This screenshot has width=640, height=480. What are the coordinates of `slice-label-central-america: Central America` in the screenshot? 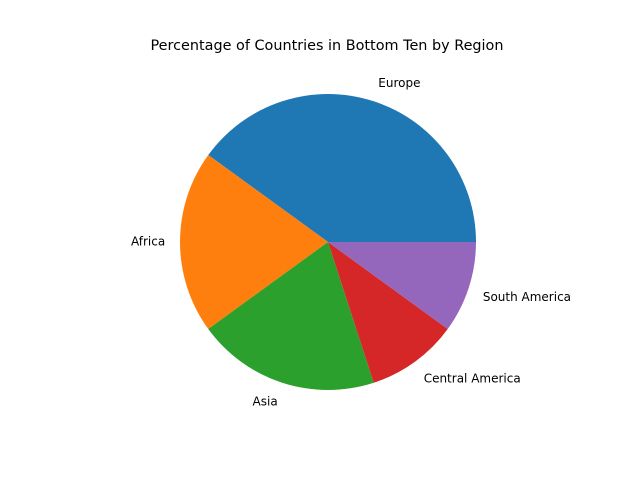 It's located at (472, 379).